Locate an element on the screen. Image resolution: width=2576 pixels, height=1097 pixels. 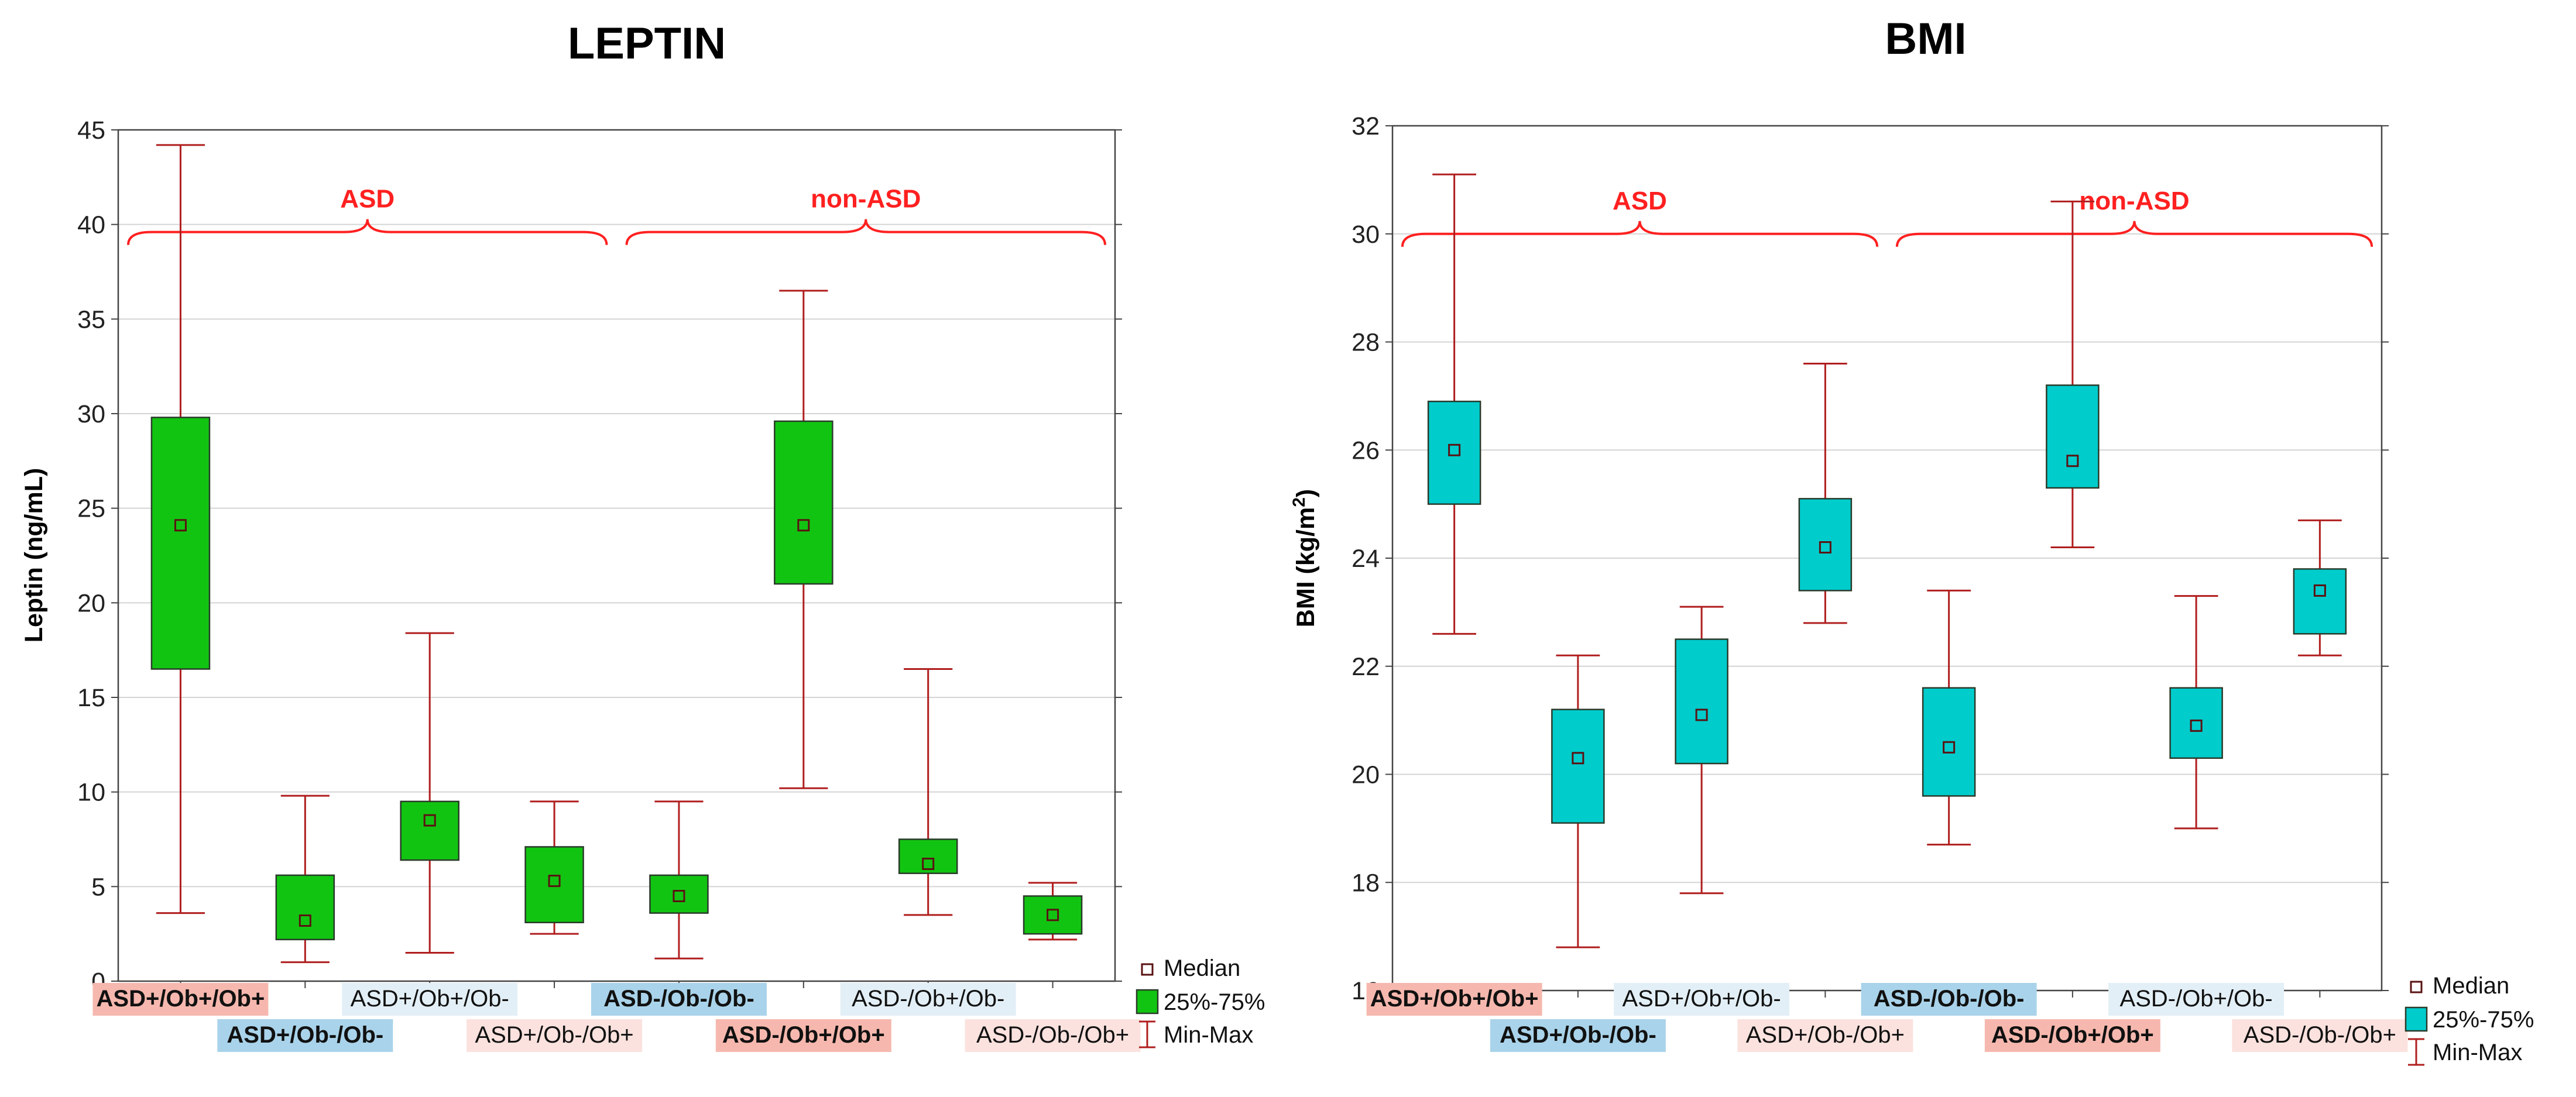
y-axis-label-suffix: ) is located at coordinates (1306, 493).